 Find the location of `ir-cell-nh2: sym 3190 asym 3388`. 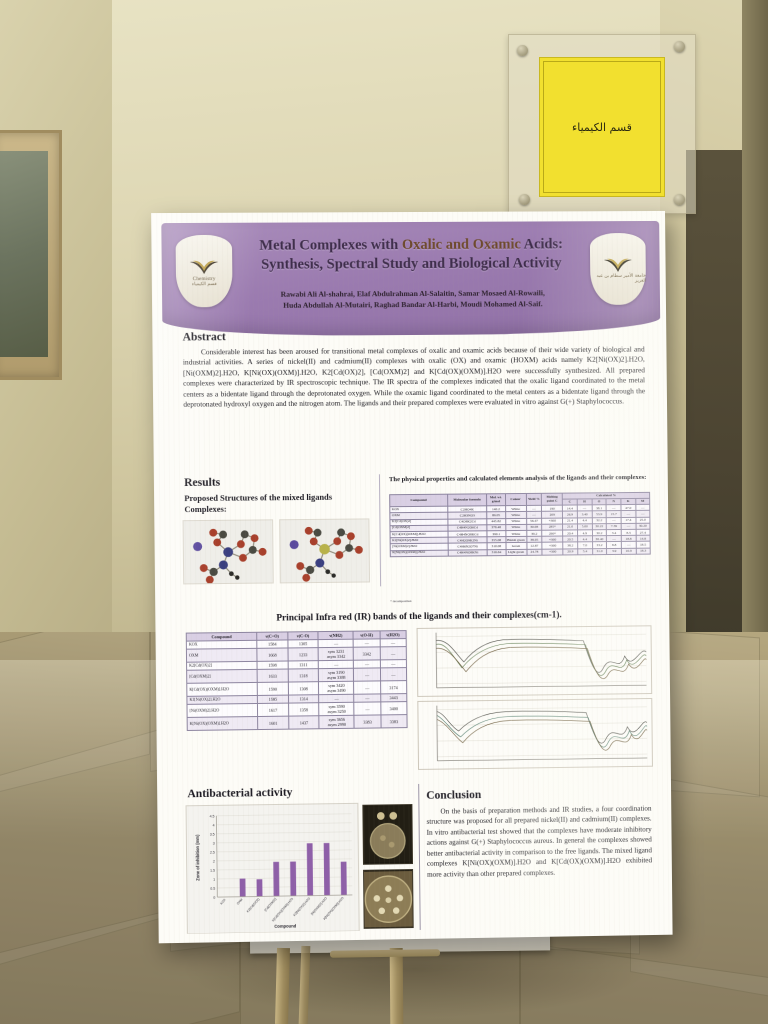

ir-cell-nh2: sym 3190 asym 3388 is located at coordinates (336, 675).